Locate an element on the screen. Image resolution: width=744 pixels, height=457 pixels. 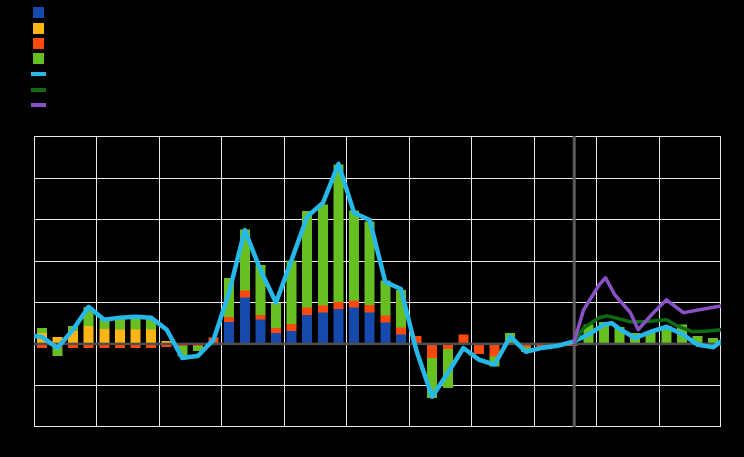
legend-item-bar-series-yellow is located at coordinates (38, 27).